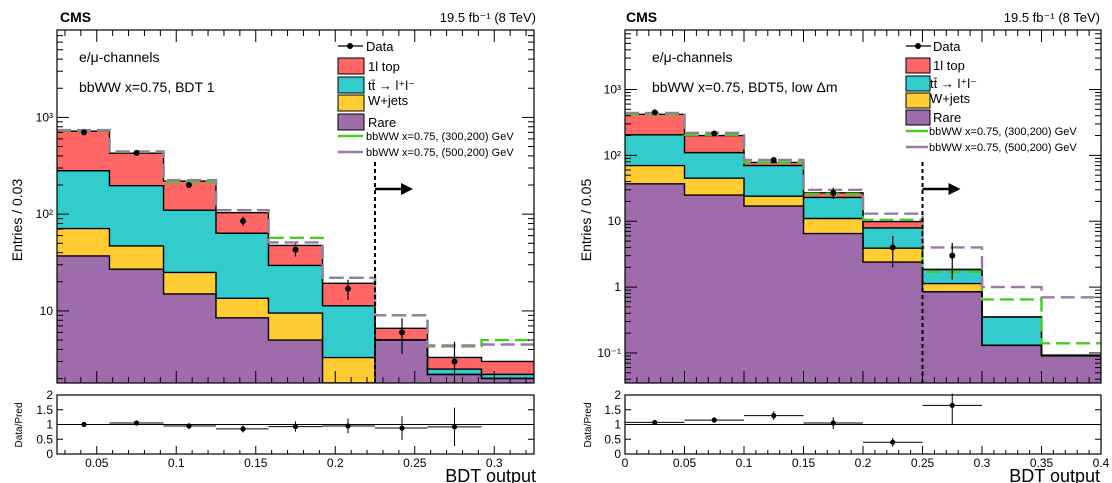  Describe the element at coordinates (348, 370) in the screenshot. I see `bar-w-jets` at that location.